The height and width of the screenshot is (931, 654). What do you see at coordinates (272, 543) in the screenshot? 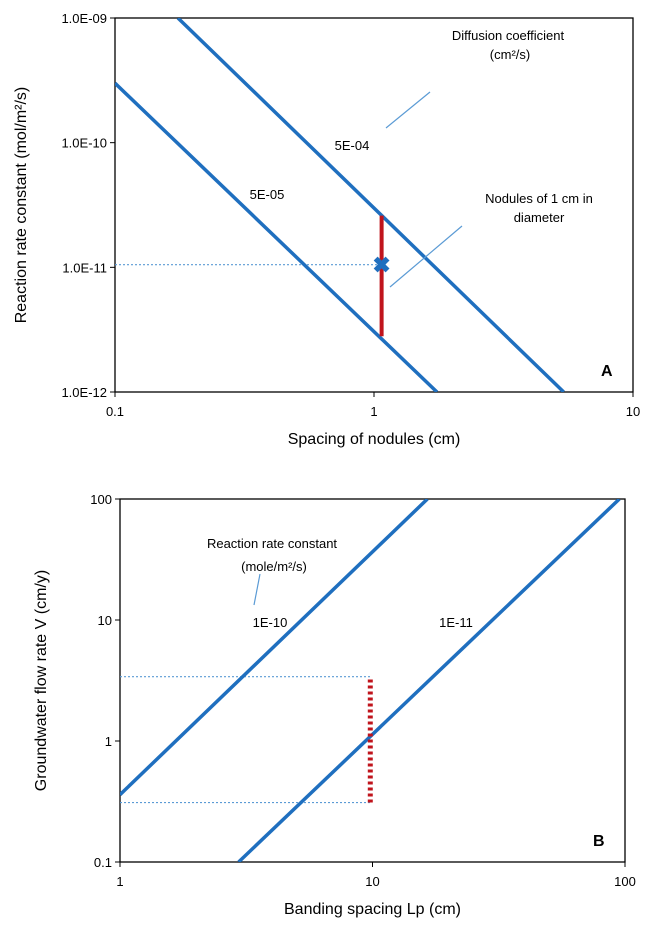
I see `rate-constant-title: Reaction rate constant` at bounding box center [272, 543].